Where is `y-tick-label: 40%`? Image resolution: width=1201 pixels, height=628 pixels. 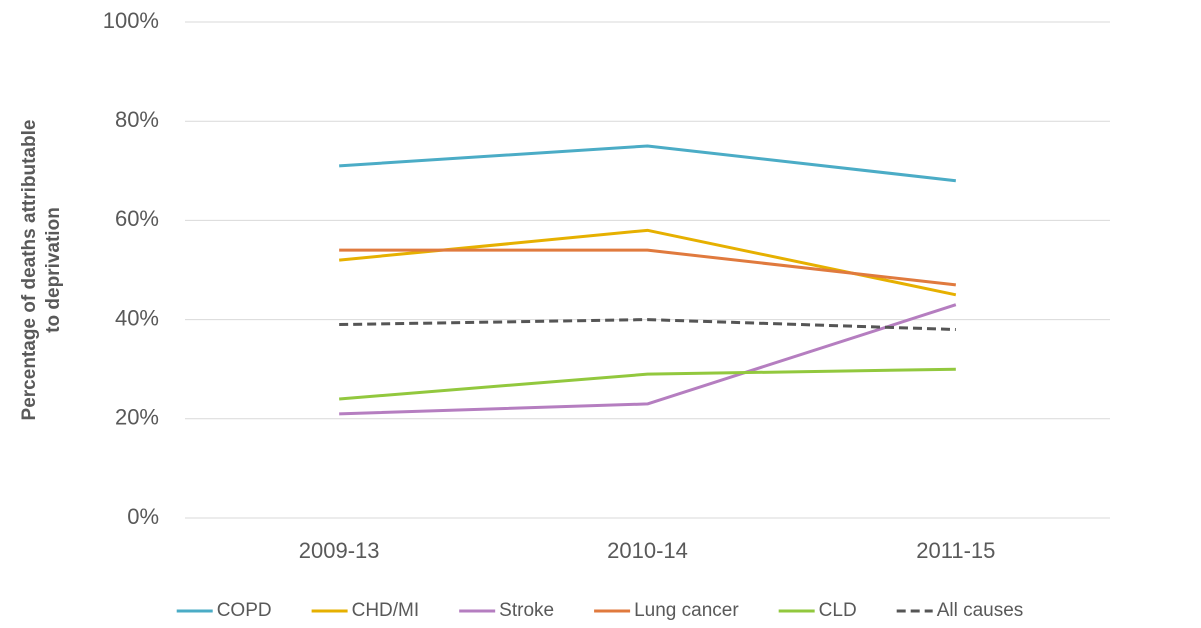
y-tick-label: 40% is located at coordinates (137, 317).